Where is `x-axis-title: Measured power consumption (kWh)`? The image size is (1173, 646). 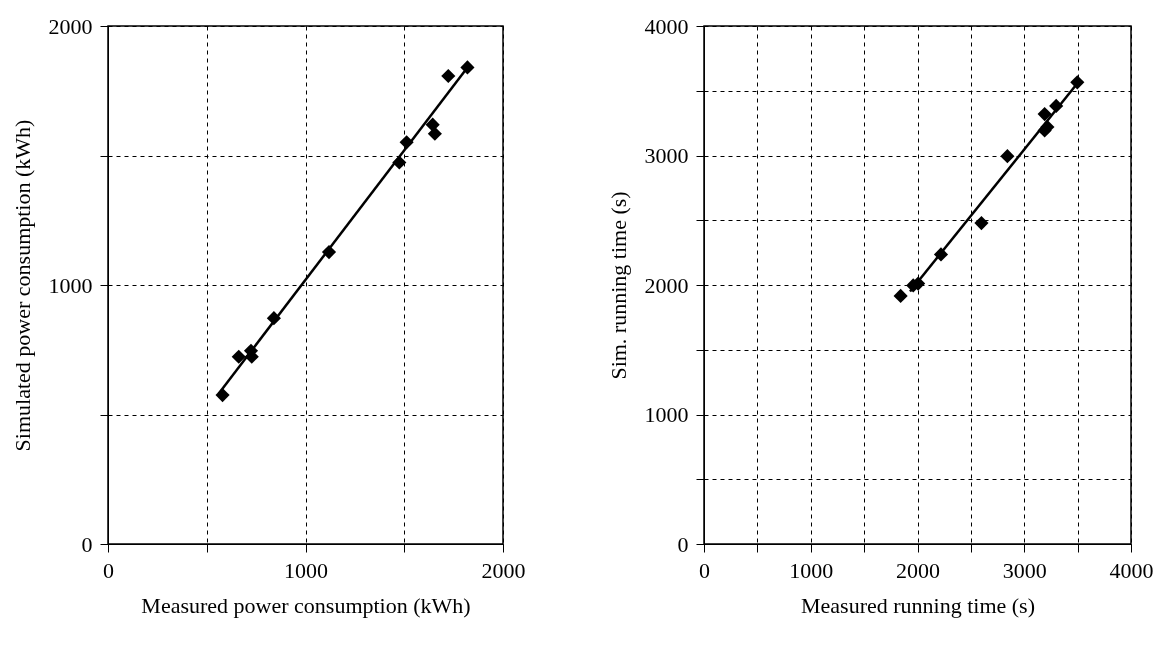
x-axis-title: Measured power consumption (kWh) is located at coordinates (306, 605).